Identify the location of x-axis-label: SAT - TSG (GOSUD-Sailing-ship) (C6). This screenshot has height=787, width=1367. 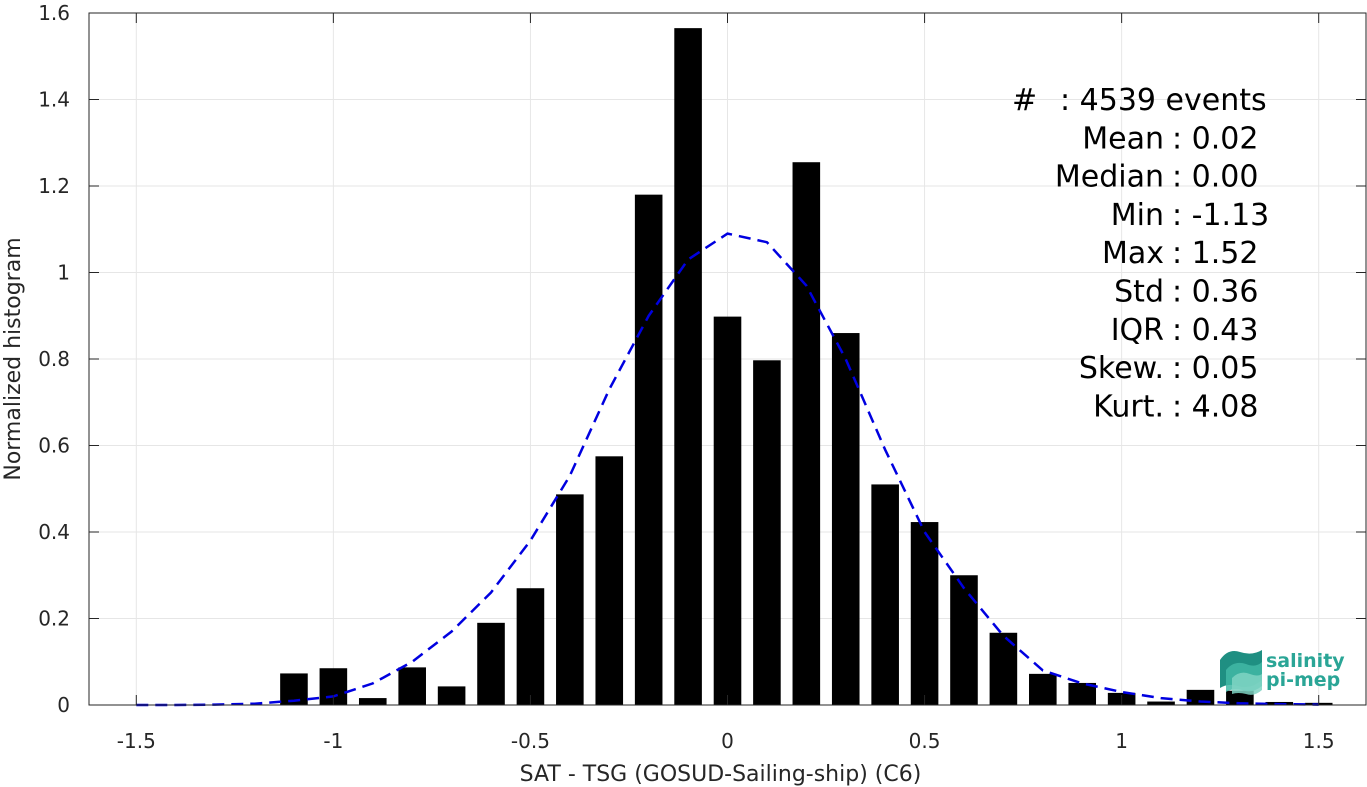
(721, 774).